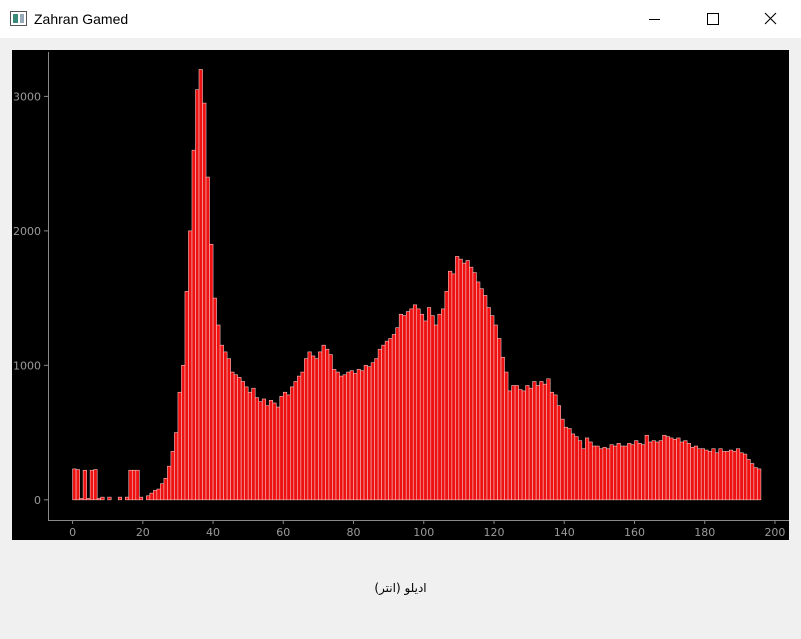 The height and width of the screenshot is (639, 801). What do you see at coordinates (771, 19) in the screenshot?
I see `close-button` at bounding box center [771, 19].